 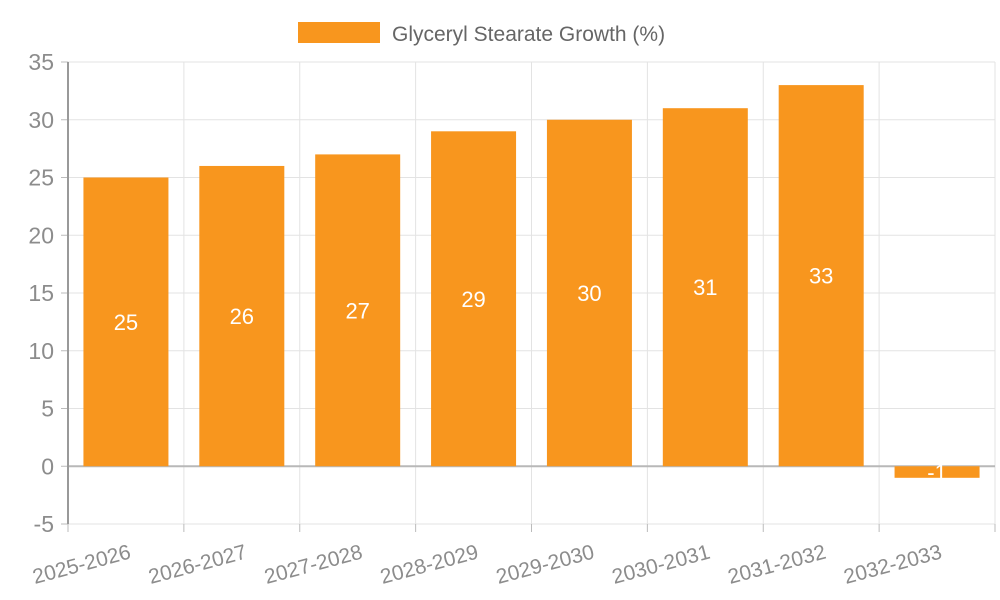 I want to click on y-axis-tick-label: 35, so click(x=41, y=62).